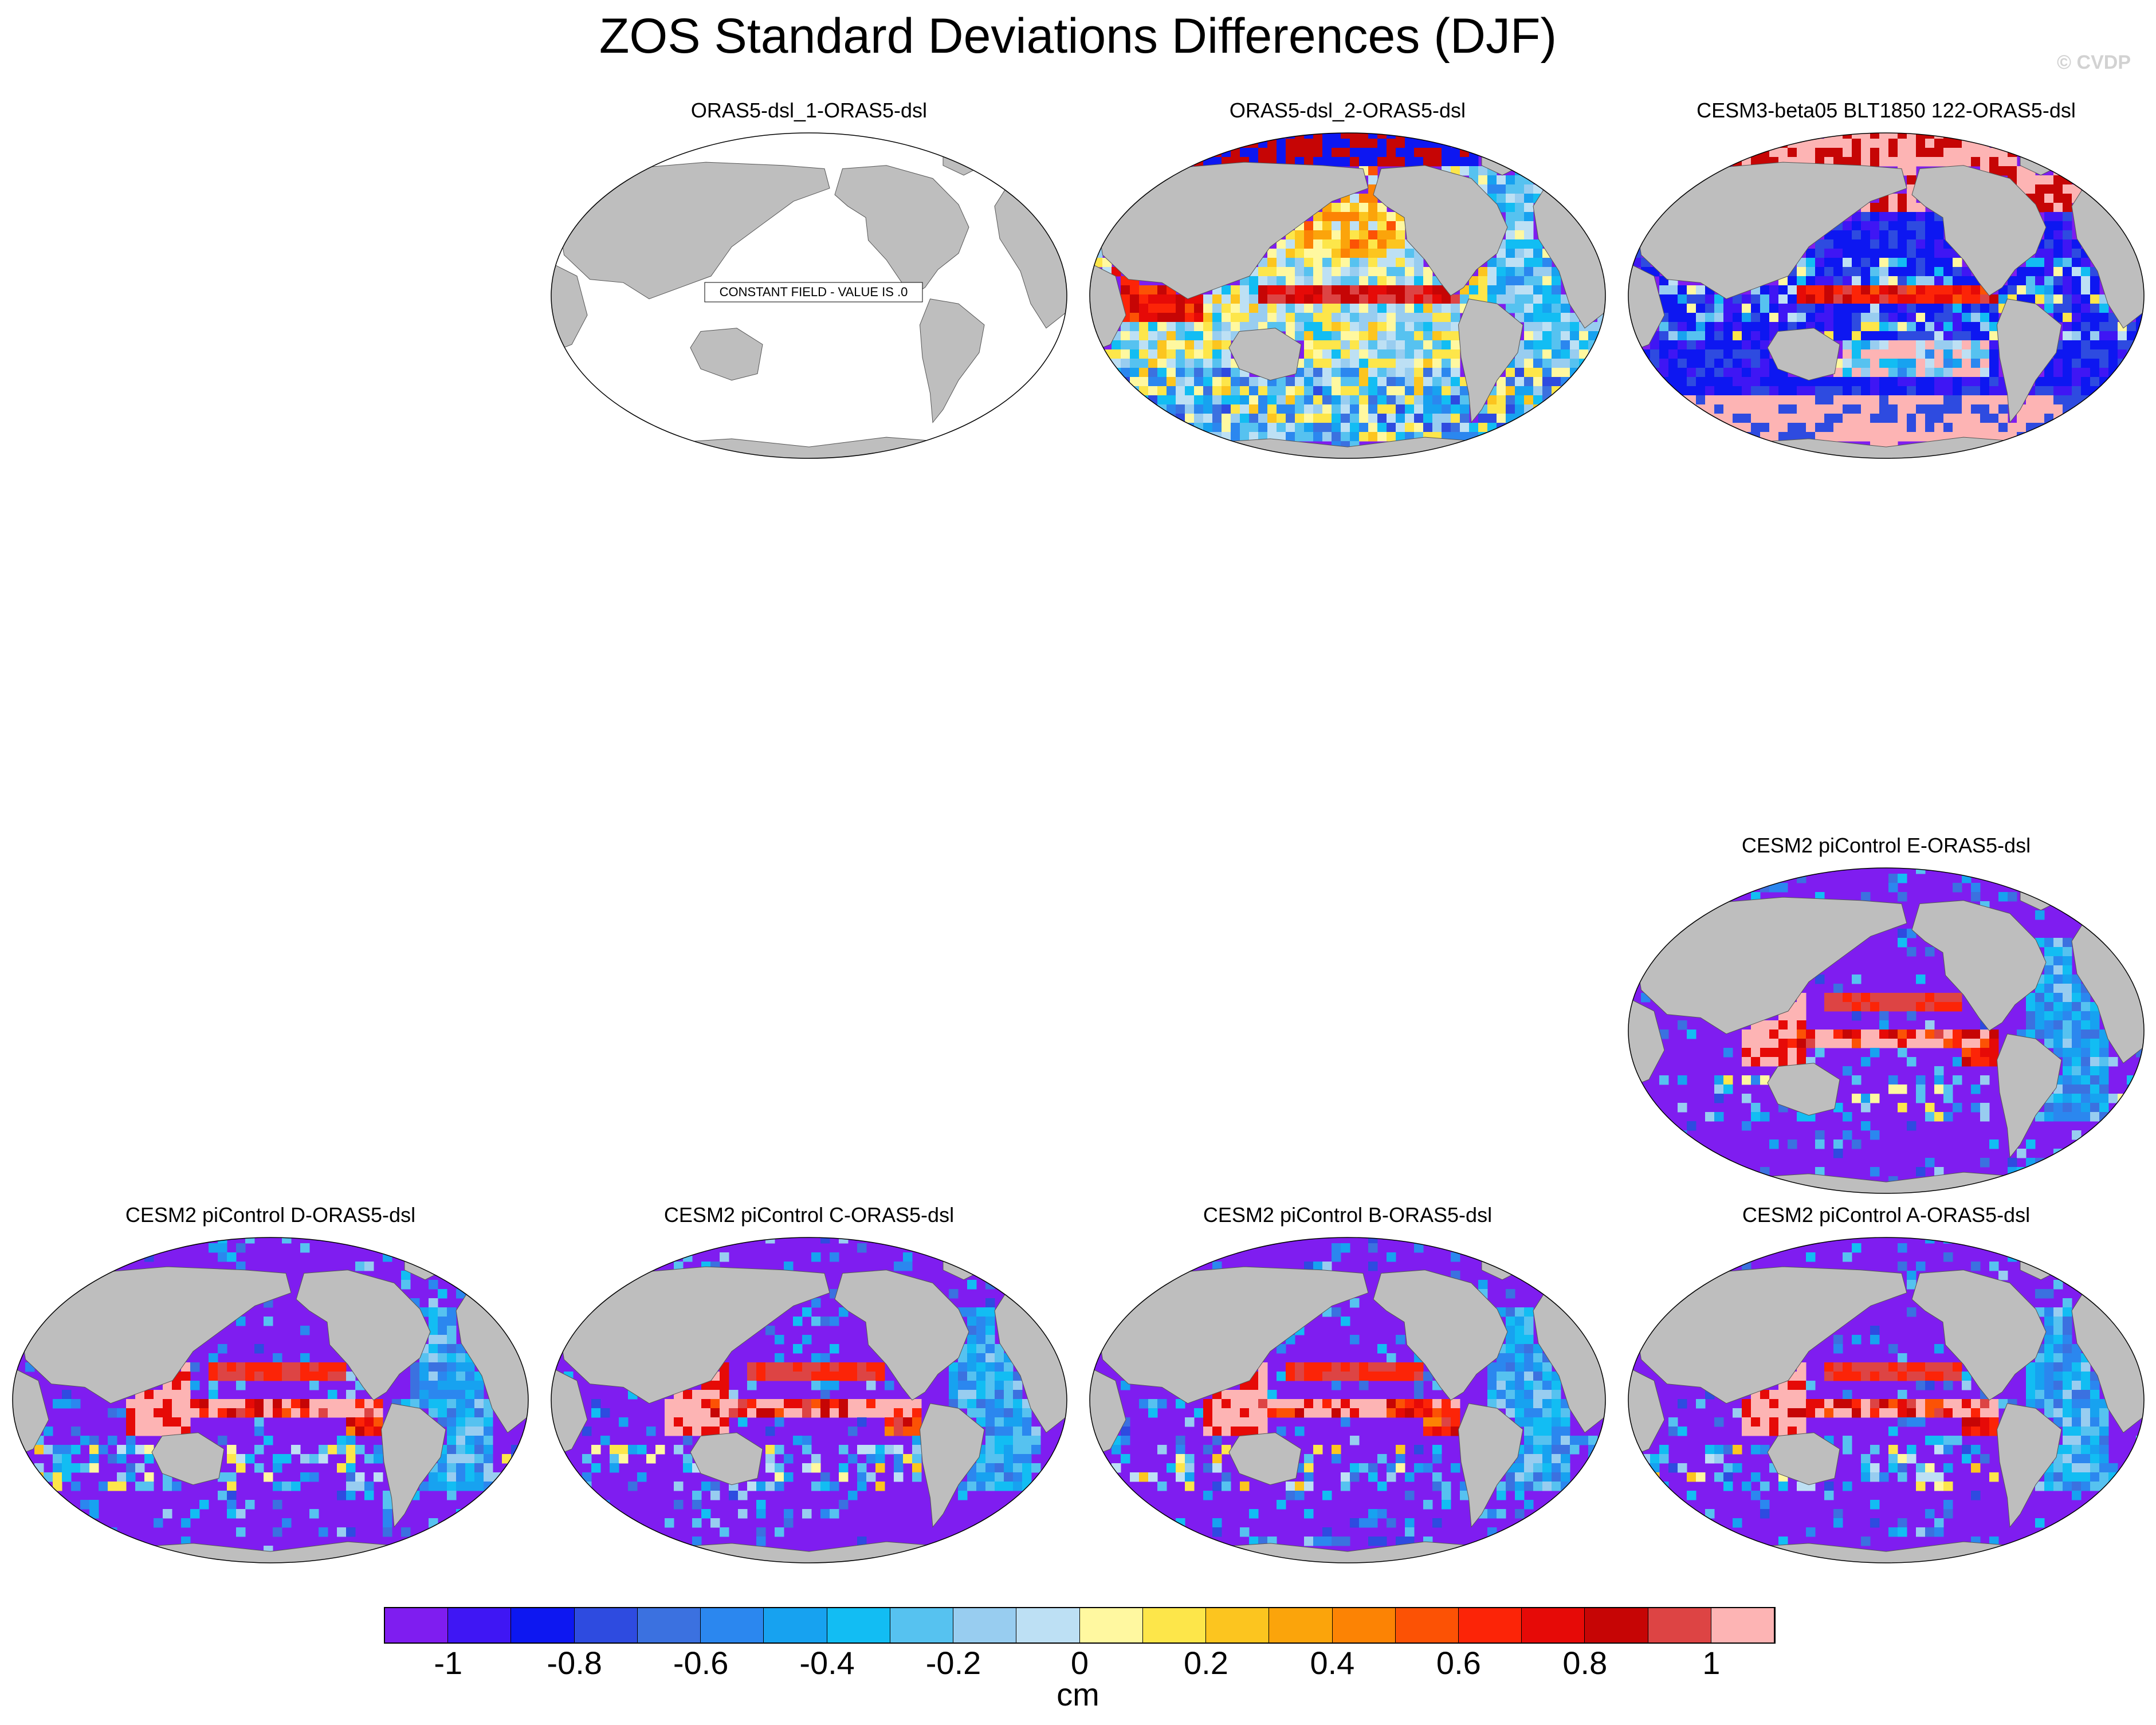 The image size is (2156, 1725). Describe the element at coordinates (1886, 845) in the screenshot. I see `panel-title: CESM2 piControl E-ORAS5-dsl` at that location.